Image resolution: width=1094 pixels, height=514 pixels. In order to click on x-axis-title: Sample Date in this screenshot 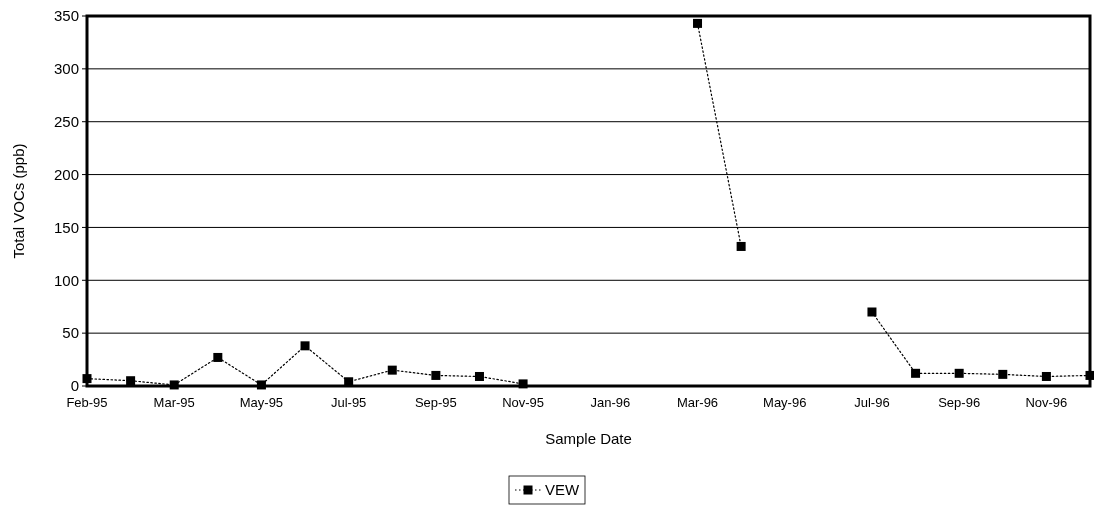, I will do `click(588, 438)`.